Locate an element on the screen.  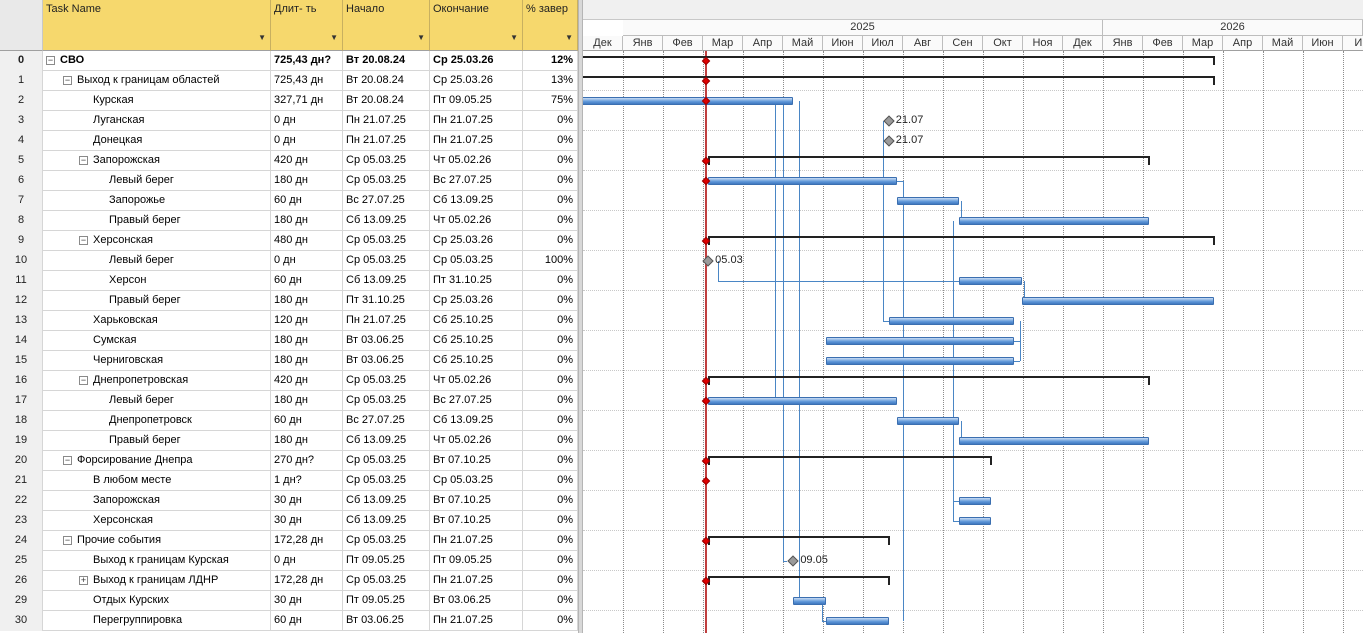
start-cell: Пт 09.05.25 is located at coordinates (386, 561).